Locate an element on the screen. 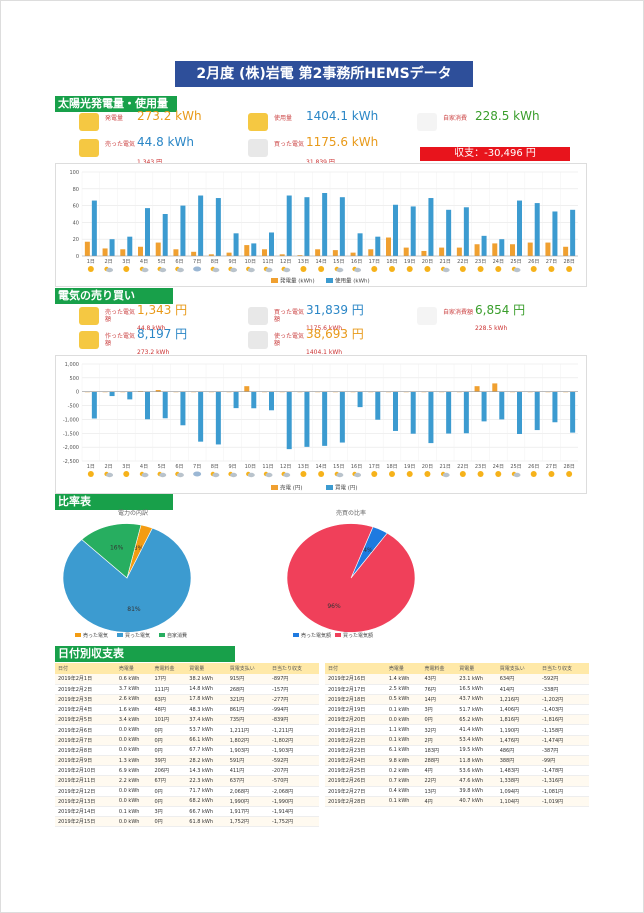  table-cell: 1,917円 is located at coordinates (248, 812).